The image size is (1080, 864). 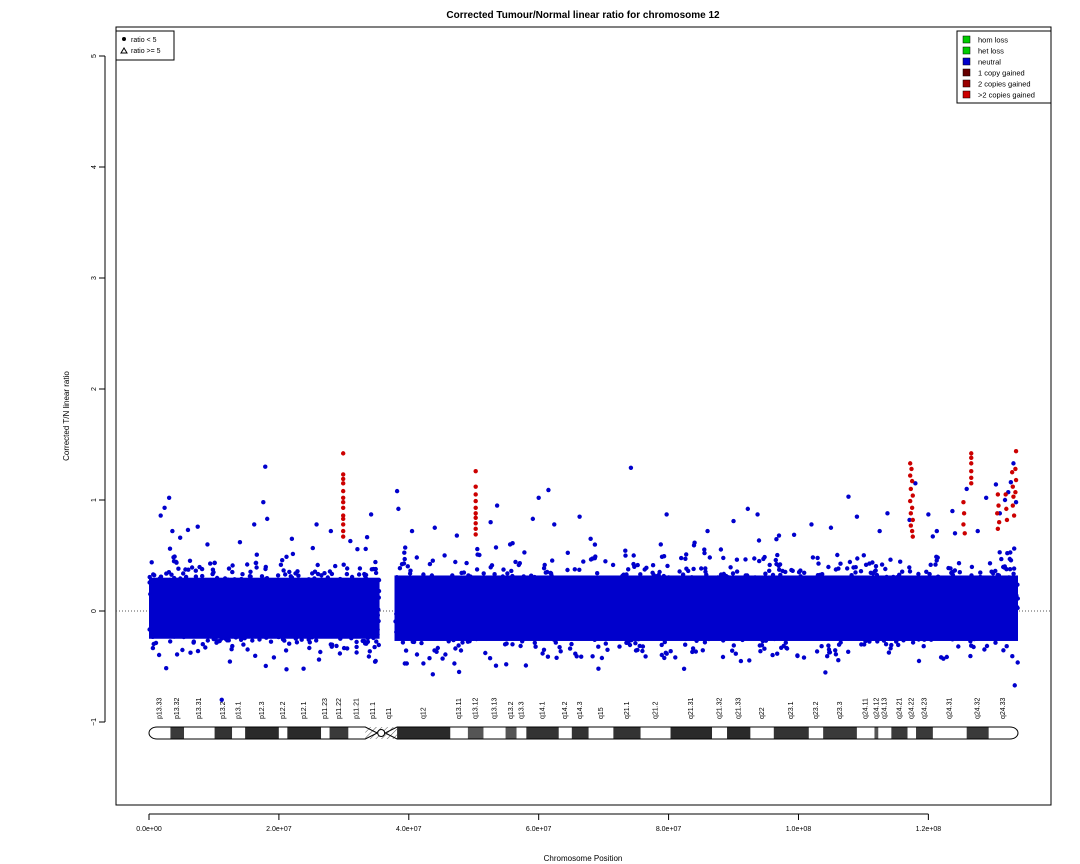 I want to click on y-tick-label: 3, so click(x=94, y=278).